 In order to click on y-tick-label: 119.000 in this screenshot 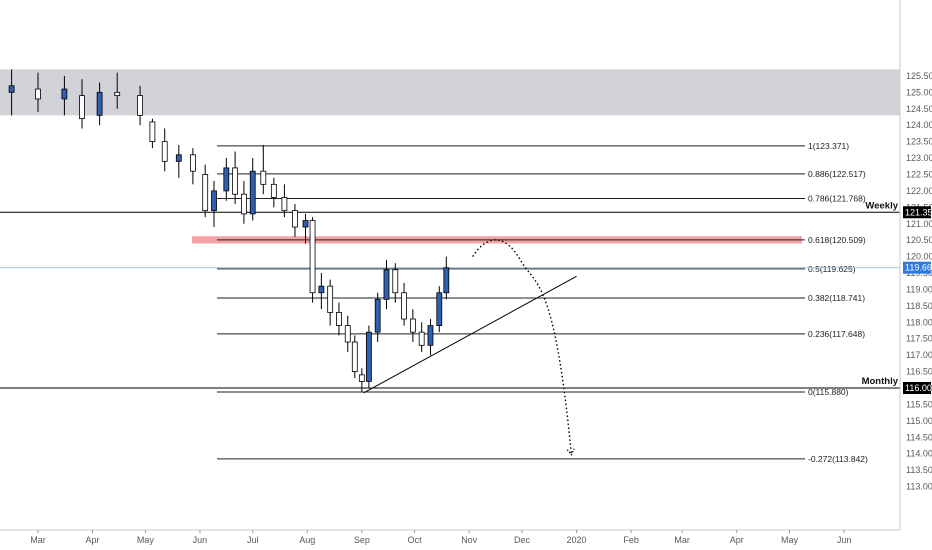, I will do `click(919, 289)`.